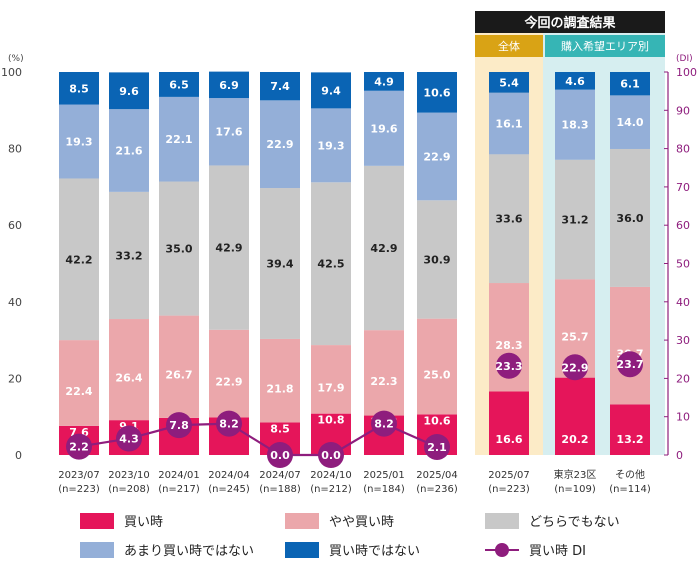  Describe the element at coordinates (11, 72) in the screenshot. I see `y-tick-label: 100` at that location.